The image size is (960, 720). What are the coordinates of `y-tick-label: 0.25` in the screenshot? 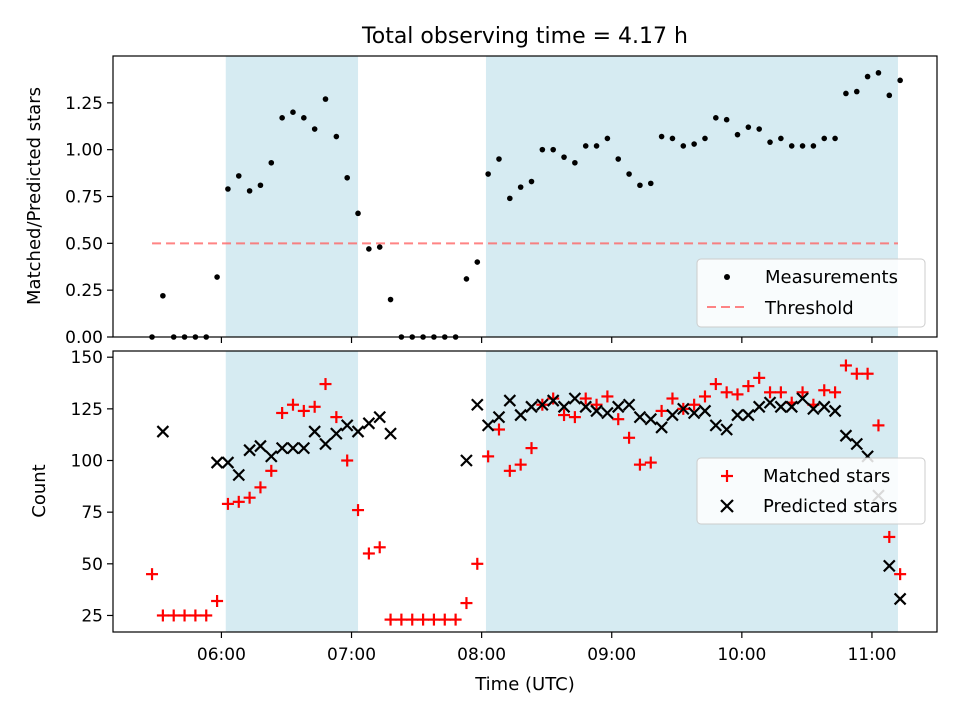 It's located at (84, 291).